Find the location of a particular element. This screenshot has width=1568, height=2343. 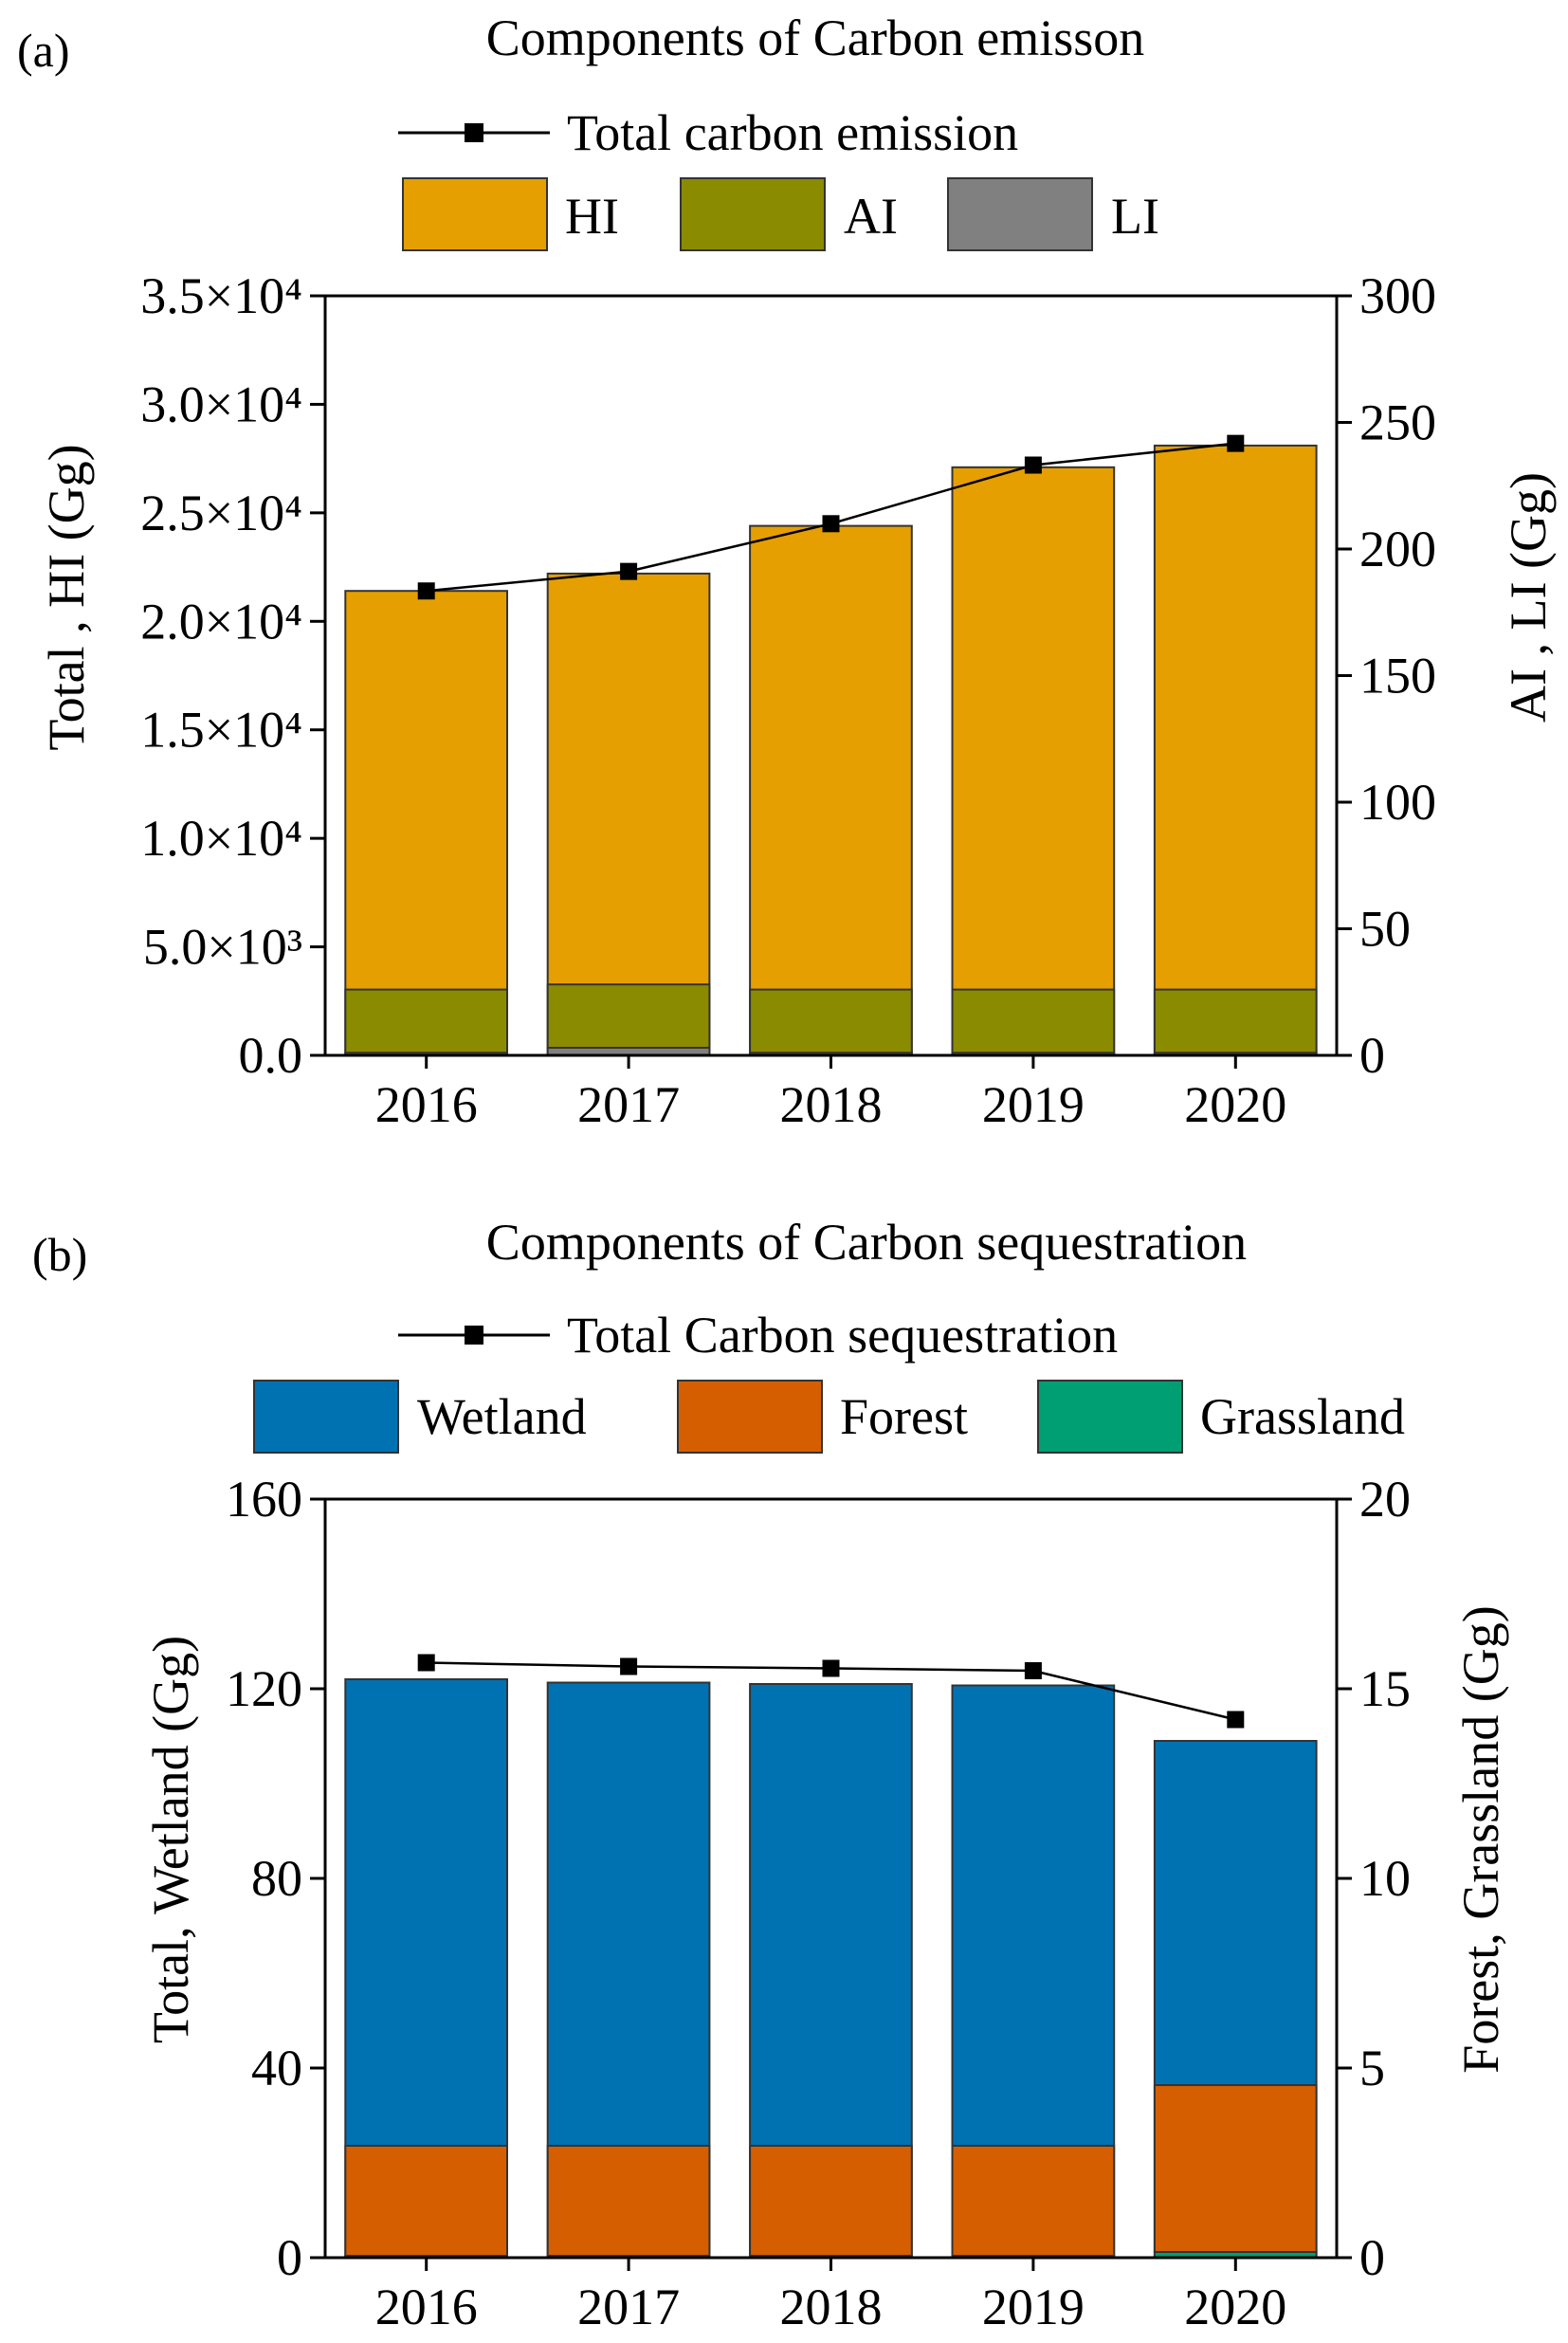

panel-a-total-point-2017 is located at coordinates (629, 571).